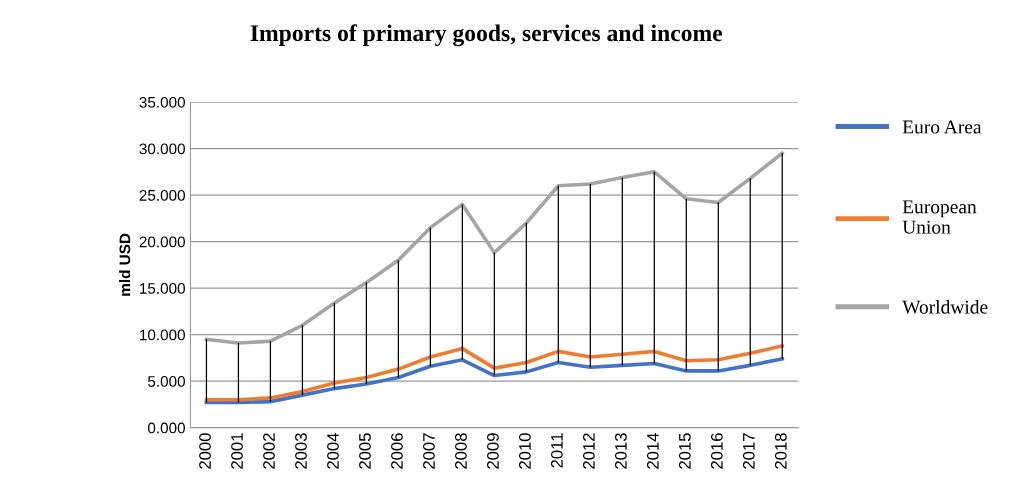  What do you see at coordinates (486, 35) in the screenshot?
I see `chart-title: Imports of primary goods, services and income` at bounding box center [486, 35].